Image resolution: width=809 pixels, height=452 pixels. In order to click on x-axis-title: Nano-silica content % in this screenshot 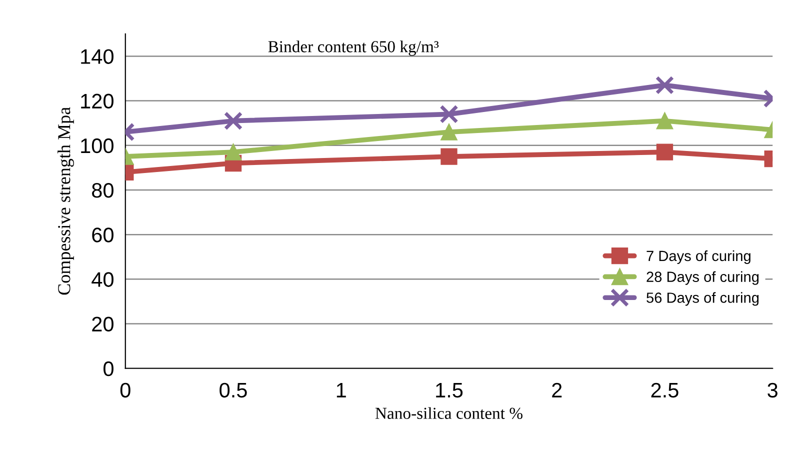, I will do `click(448, 413)`.